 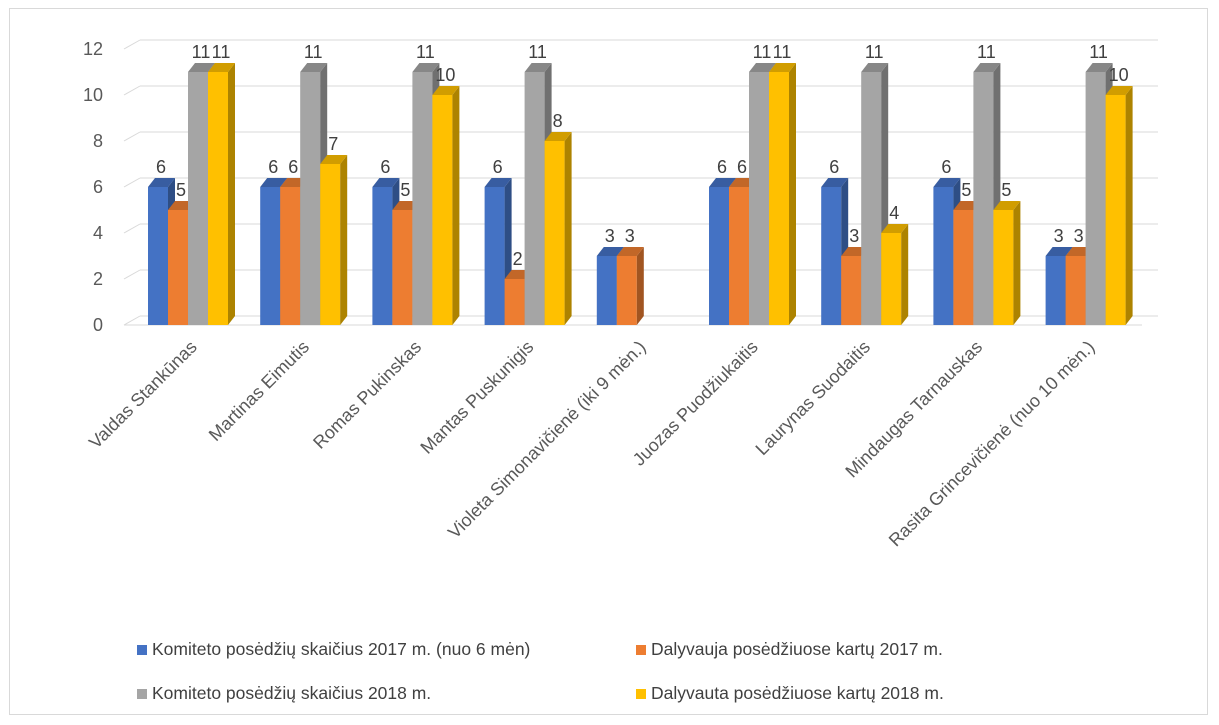 I want to click on x-tick-label: Romas Pukinskas, so click(x=367, y=395).